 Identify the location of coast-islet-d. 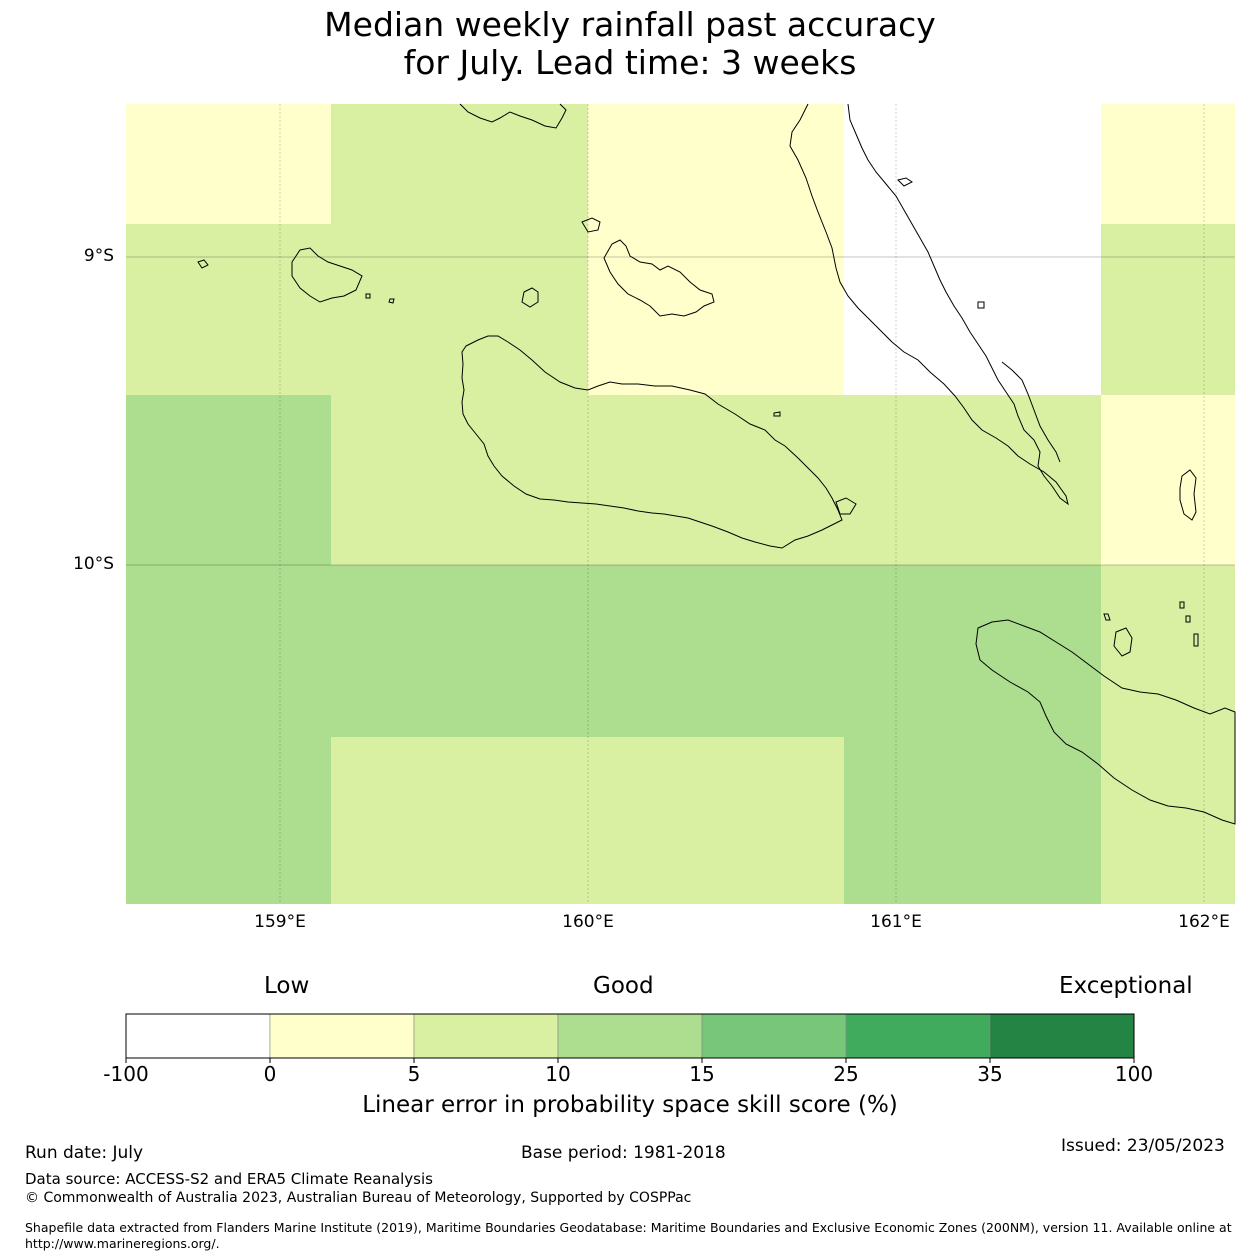
(391, 301).